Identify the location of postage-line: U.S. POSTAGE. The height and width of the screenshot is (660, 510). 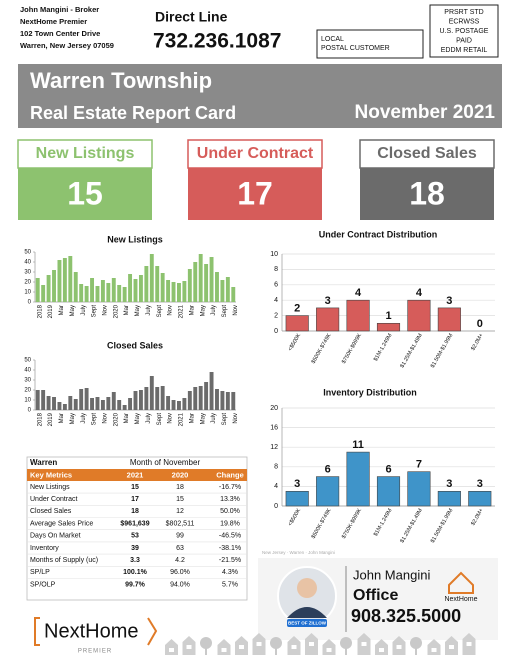
(464, 31).